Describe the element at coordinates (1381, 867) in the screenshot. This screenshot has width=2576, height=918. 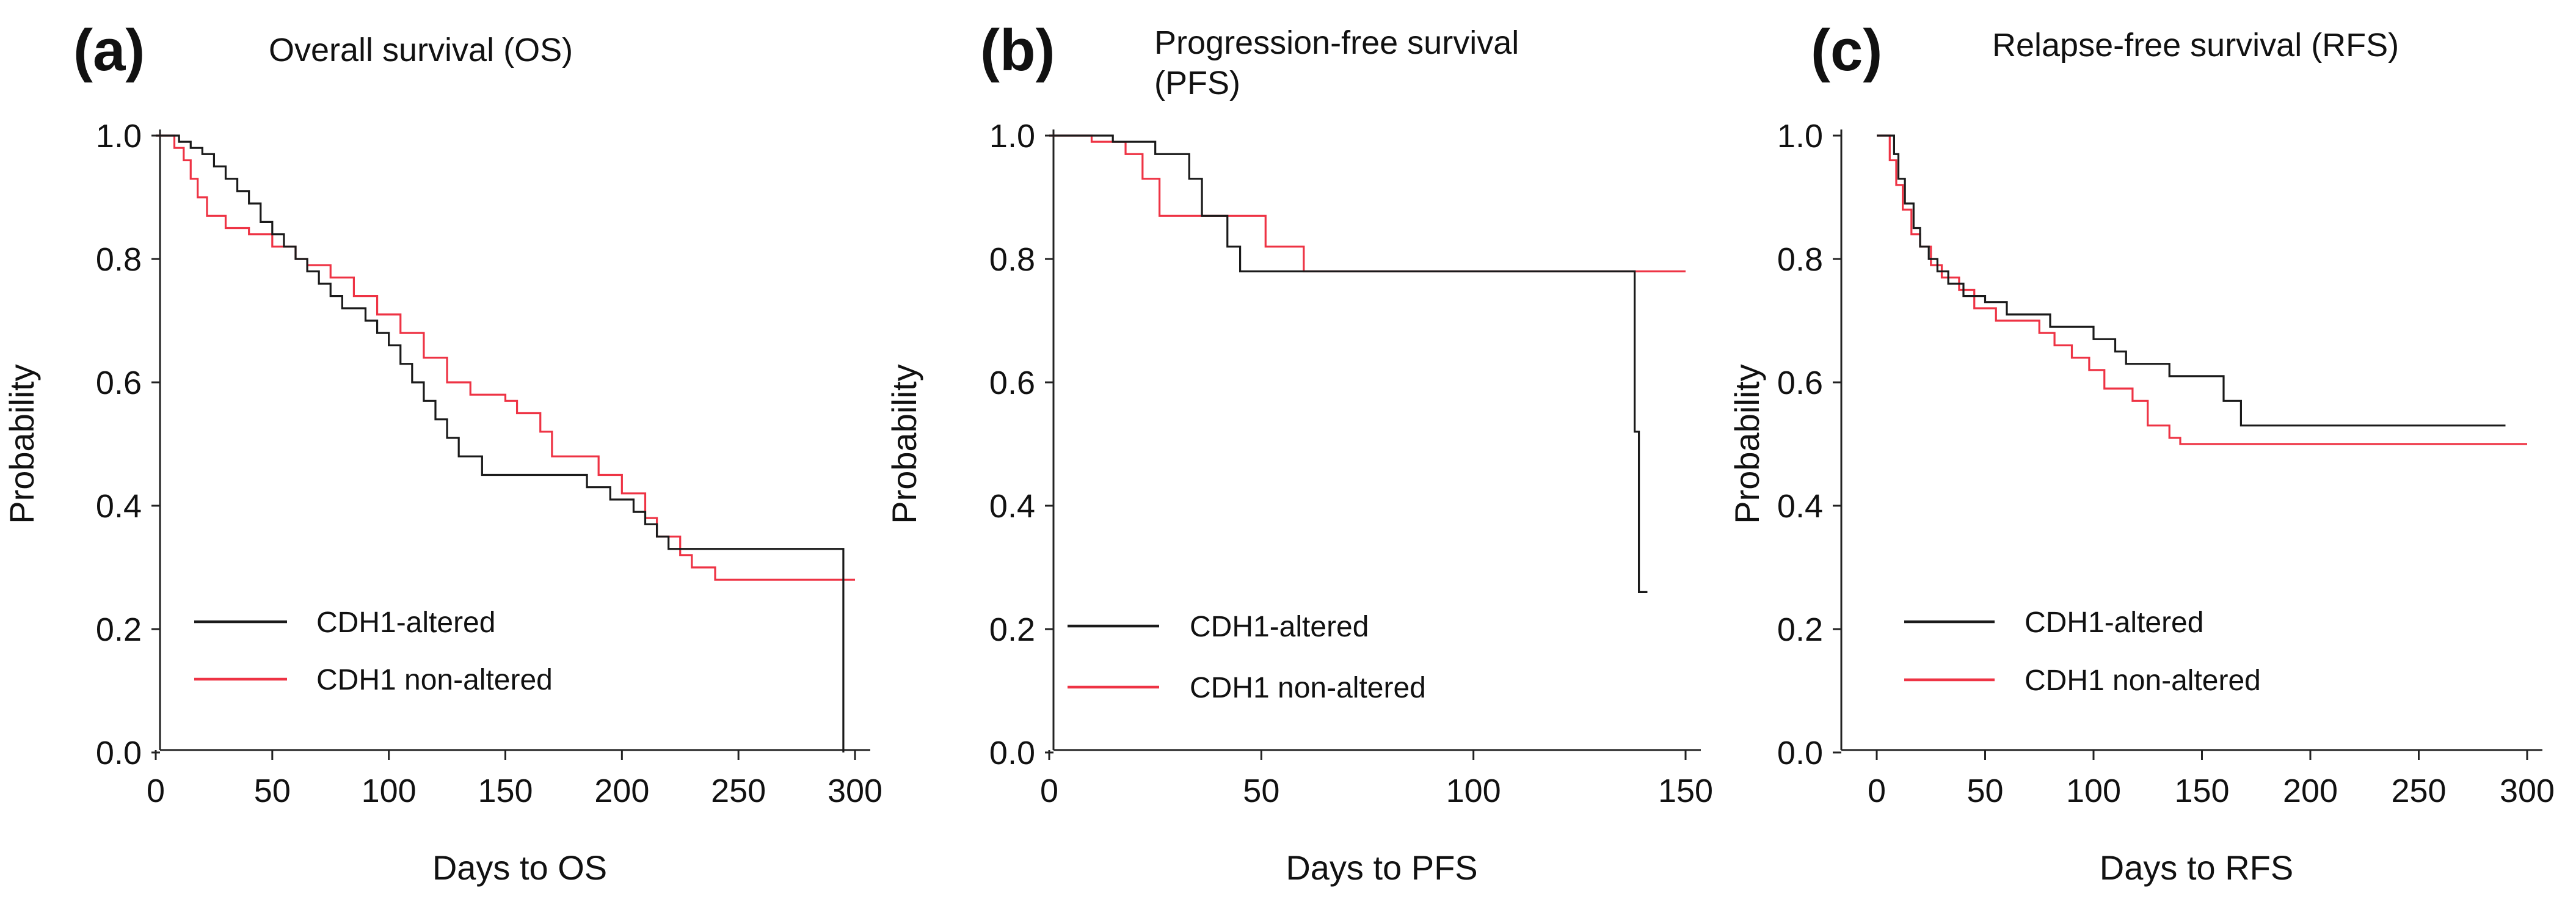
I see `x-axis-label: Days to PFS` at that location.